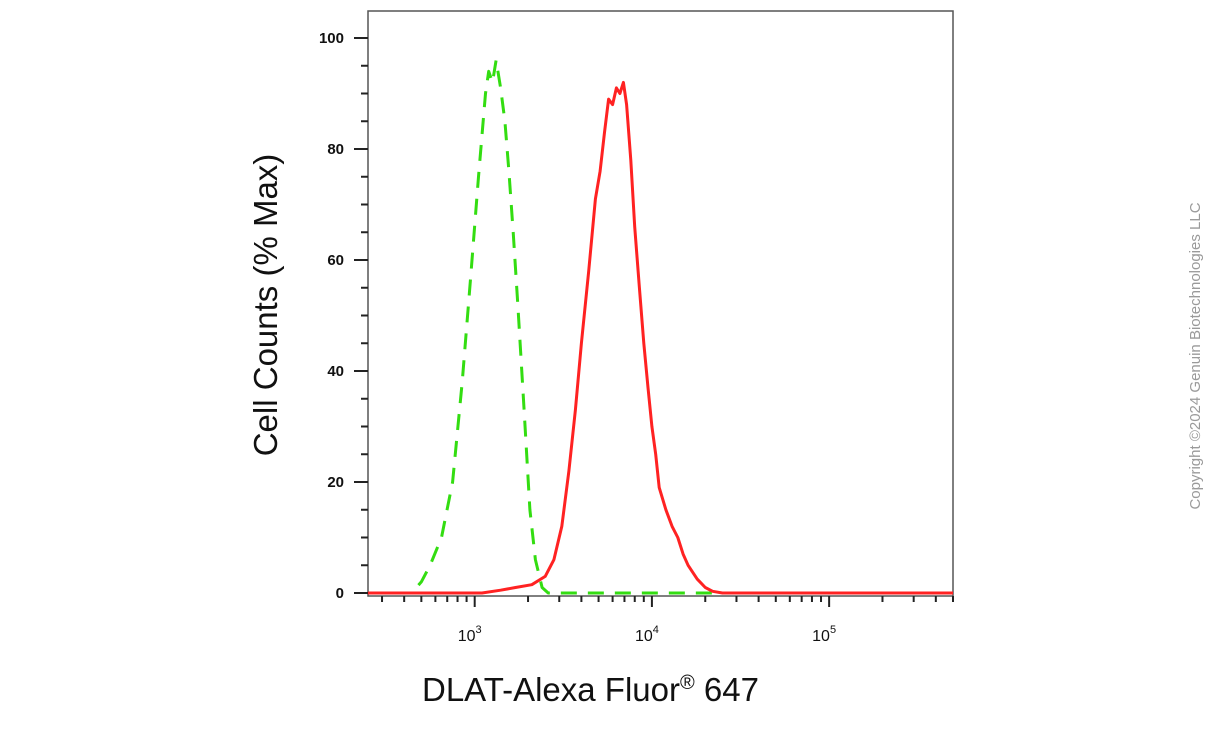 The height and width of the screenshot is (730, 1231). I want to click on x-axis-title-registered: ®, so click(687, 683).